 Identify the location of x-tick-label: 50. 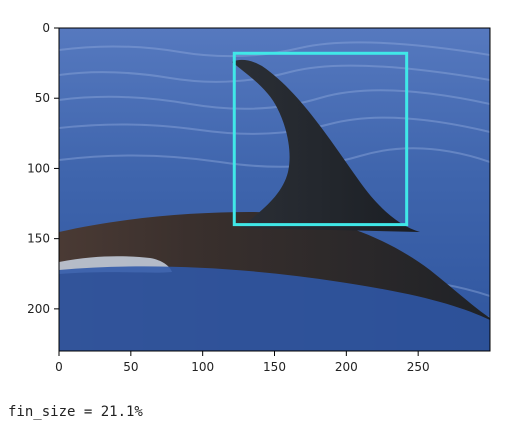
(130, 367).